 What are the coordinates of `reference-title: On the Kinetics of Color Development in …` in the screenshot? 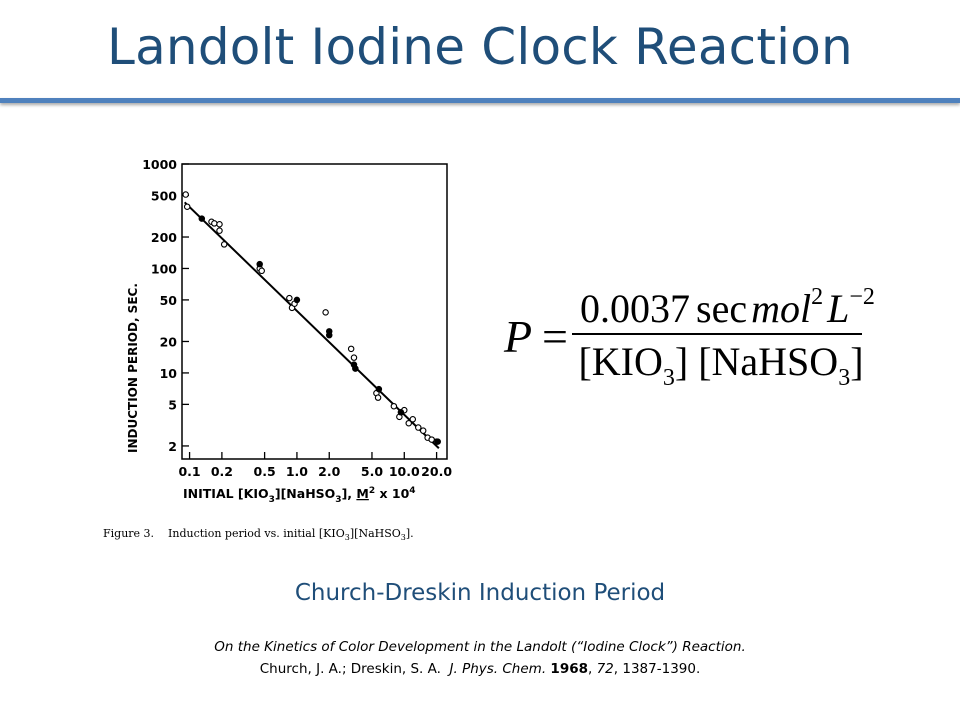 It's located at (480, 647).